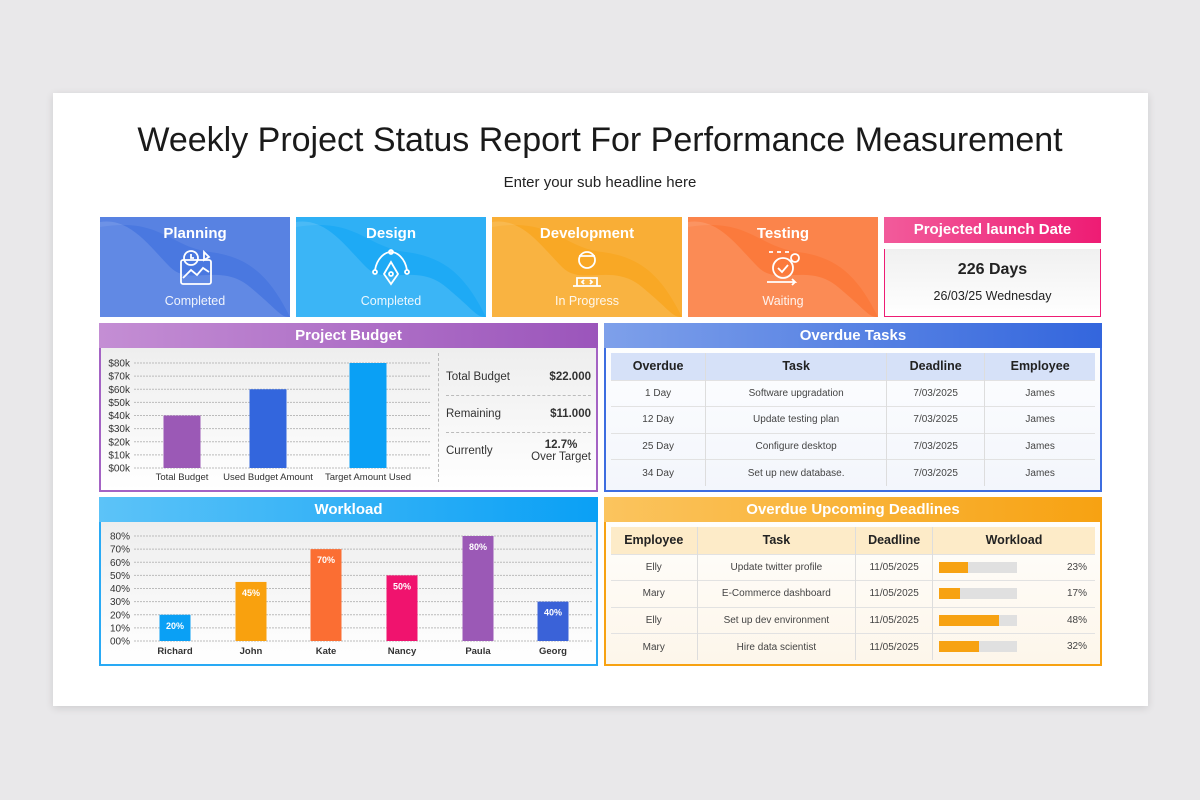 The height and width of the screenshot is (800, 1200). I want to click on workload-cell: 17%, so click(1013, 593).